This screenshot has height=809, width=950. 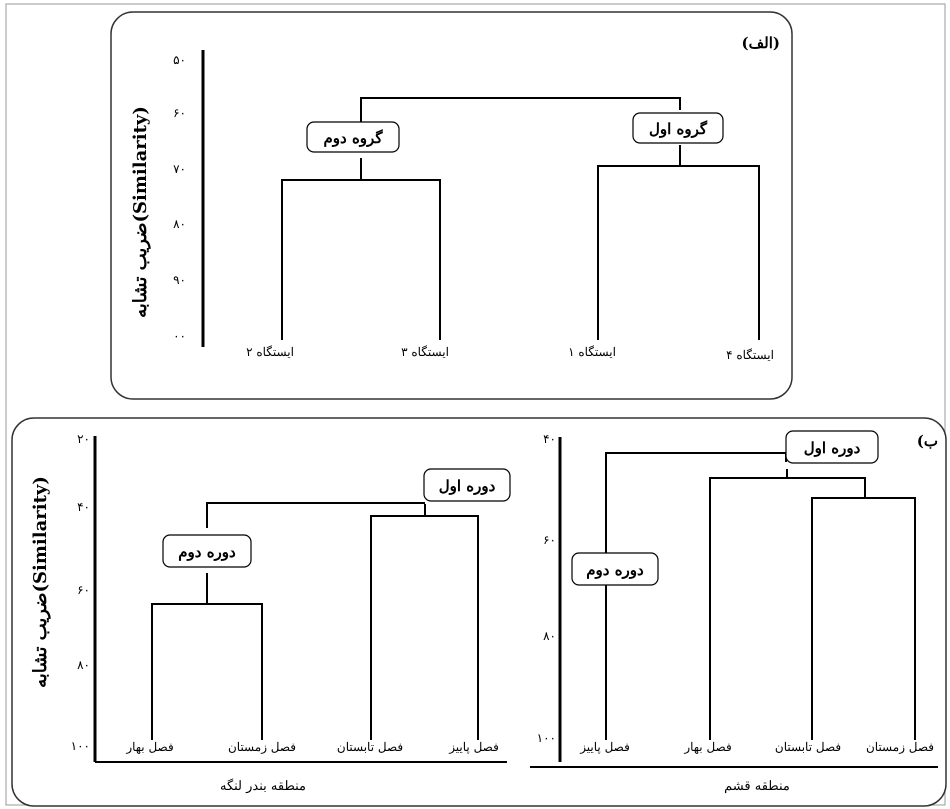 I want to click on tick-label: ۷۰, so click(x=179, y=169).